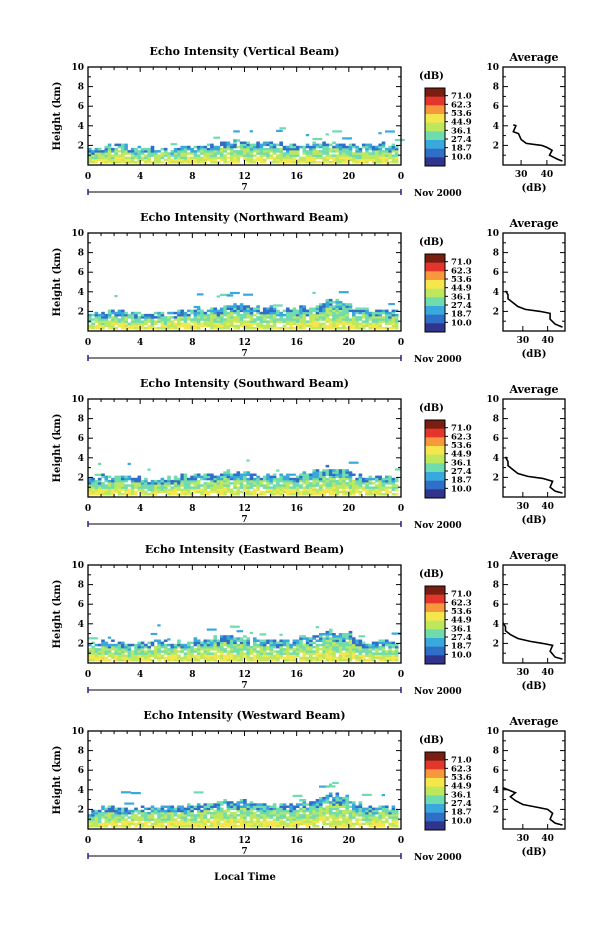 Image resolution: width=616 pixels, height=929 pixels. Describe the element at coordinates (461, 787) in the screenshot. I see `colorbar-label: 44.9` at that location.